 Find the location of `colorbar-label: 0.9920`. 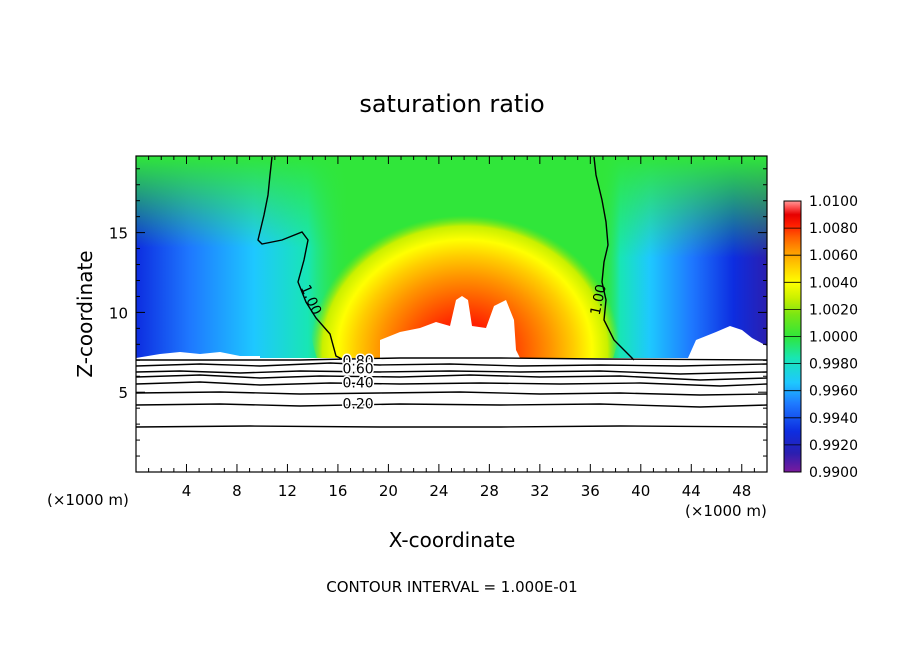

colorbar-label: 0.9920 is located at coordinates (833, 446).